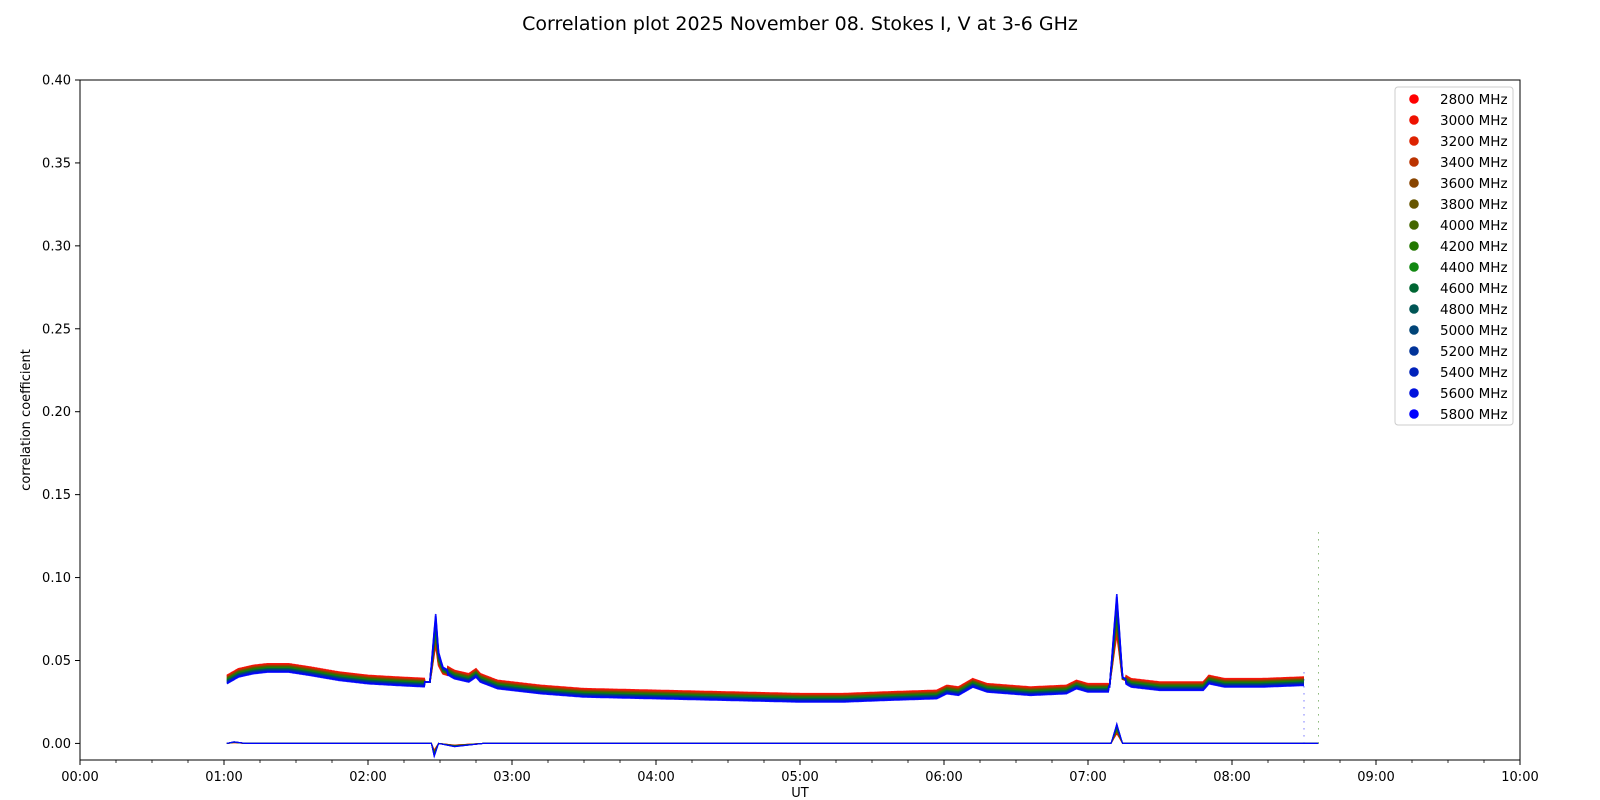 This screenshot has height=800, width=1600. I want to click on legend-label: 4600 MHz, so click(1474, 289).